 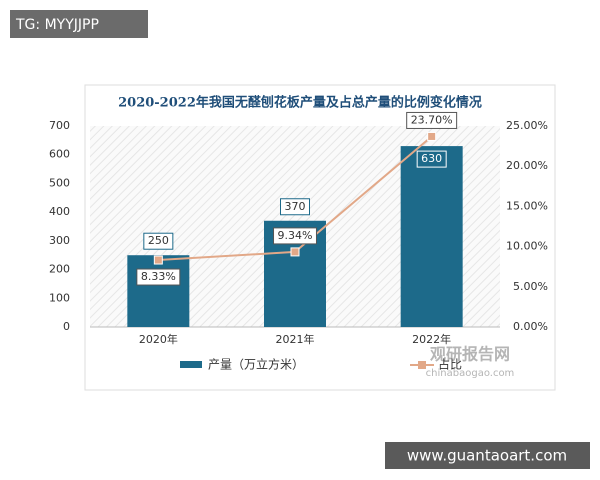 What do you see at coordinates (59, 240) in the screenshot?
I see `y-tick-label: 300` at bounding box center [59, 240].